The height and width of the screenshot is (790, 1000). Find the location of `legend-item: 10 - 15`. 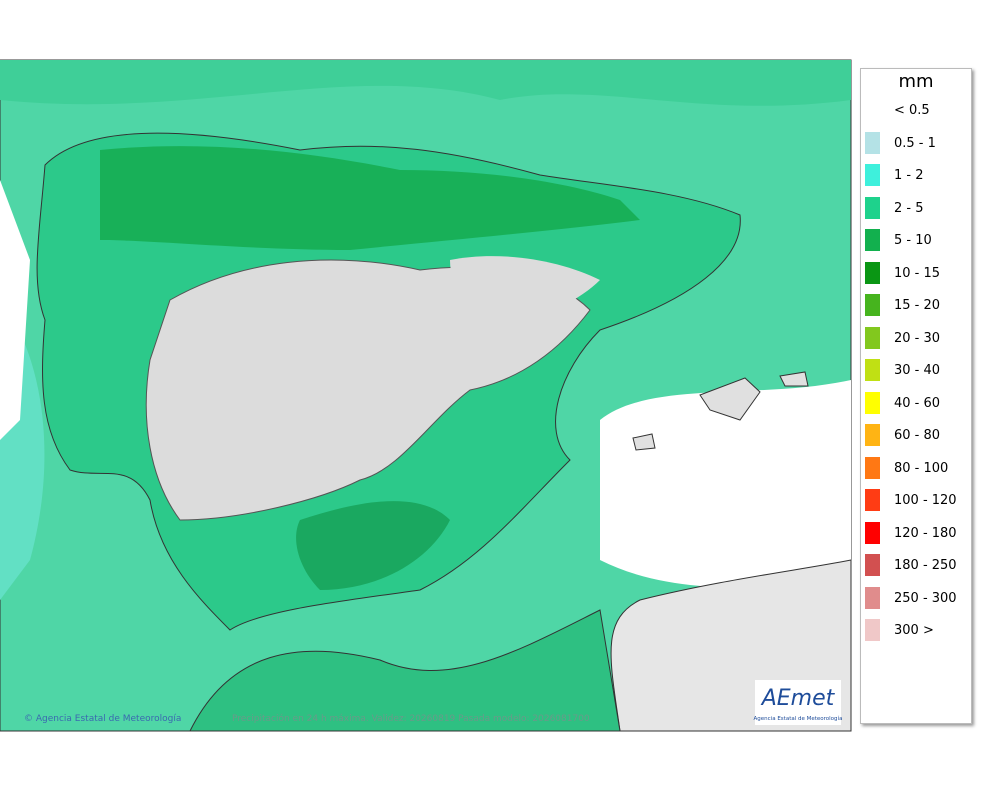

legend-item: 10 - 15 is located at coordinates (915, 272).